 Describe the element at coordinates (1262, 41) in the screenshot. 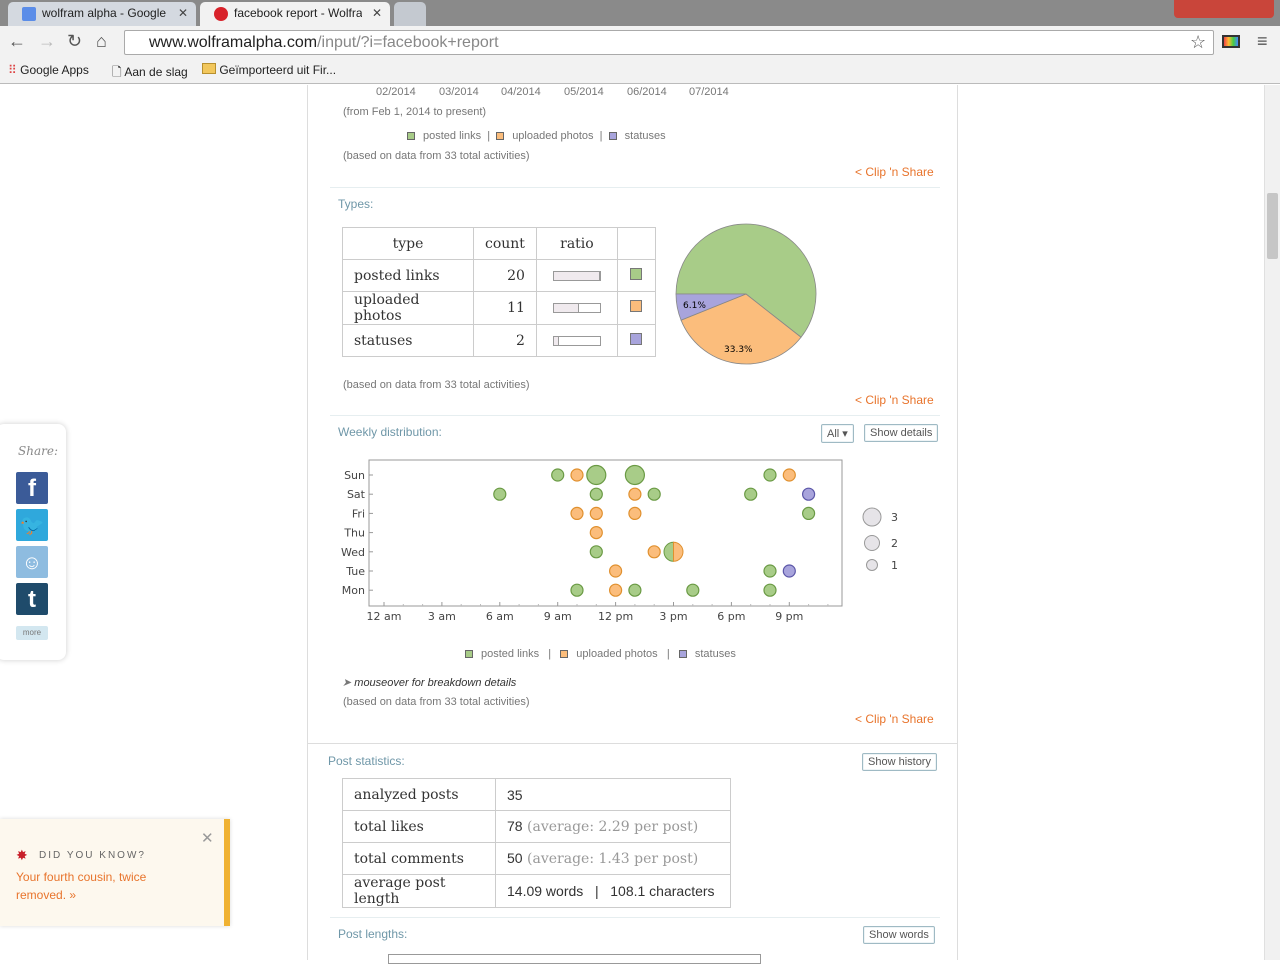

I see `menu-icon: ≡` at that location.